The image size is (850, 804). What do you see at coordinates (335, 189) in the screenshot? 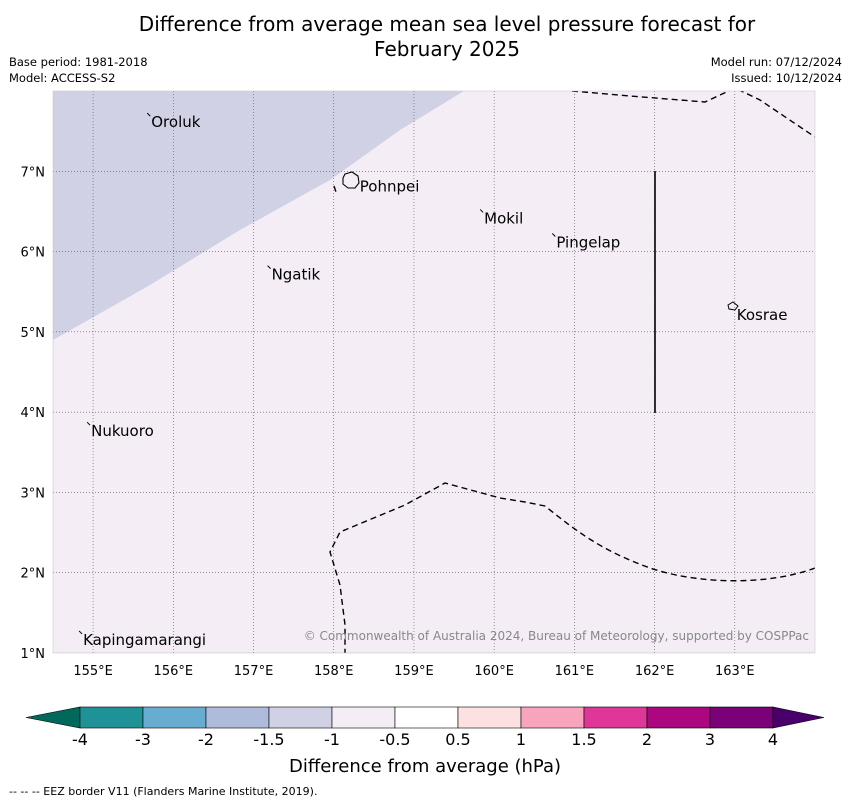
I see `eez-border-fragment` at bounding box center [335, 189].